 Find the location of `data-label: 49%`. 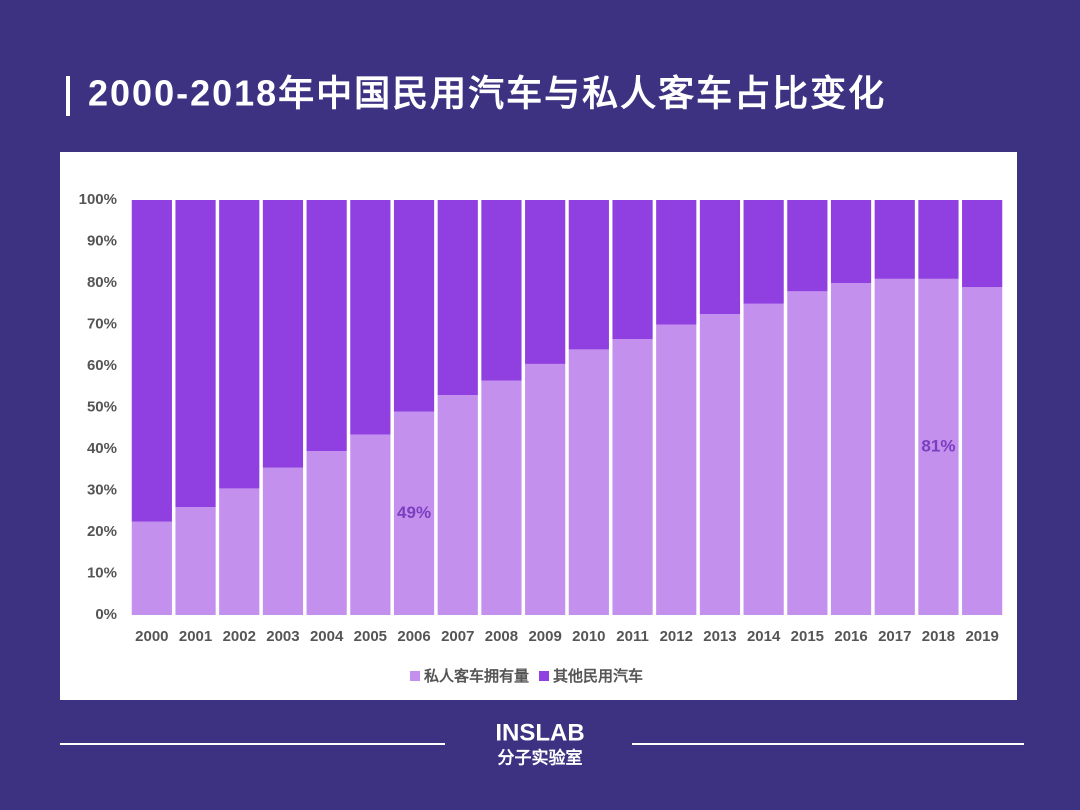

data-label: 49% is located at coordinates (414, 512).